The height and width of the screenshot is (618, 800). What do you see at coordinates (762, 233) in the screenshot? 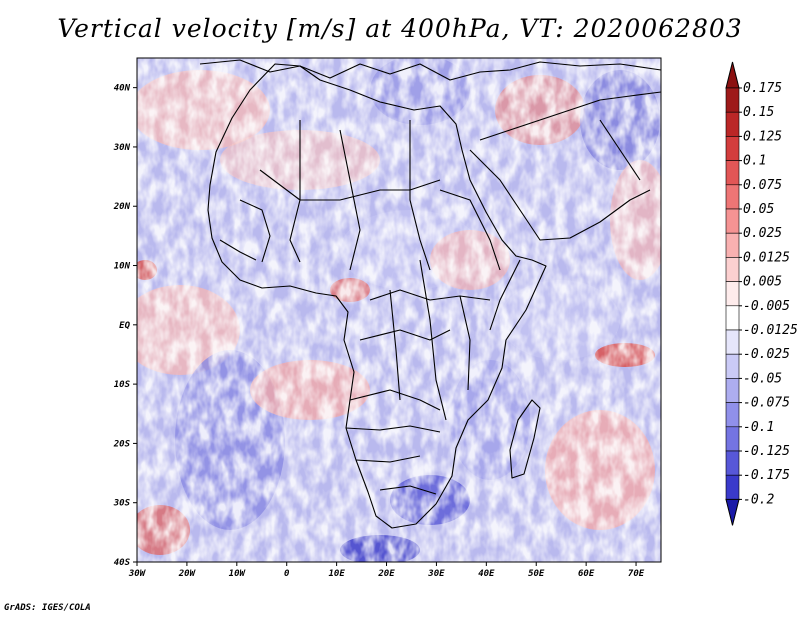
I see `colorbar-label: 0.025` at bounding box center [762, 233].